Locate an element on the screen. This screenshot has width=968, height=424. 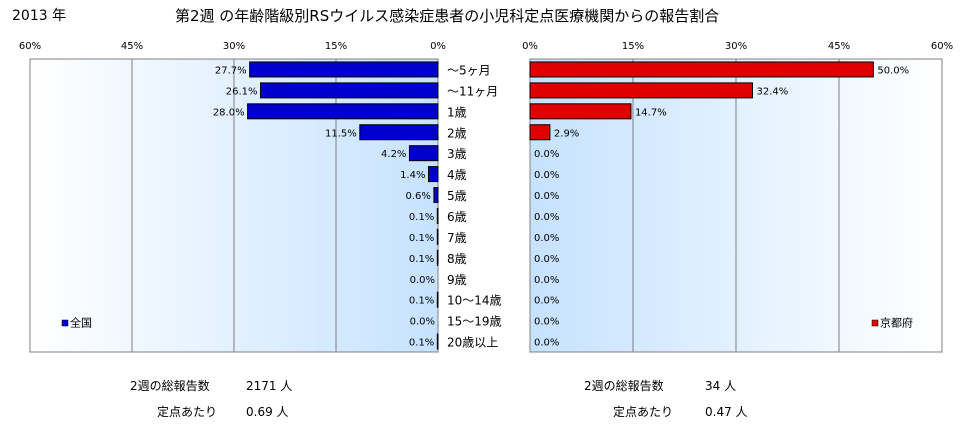
national-tick-label: 30% is located at coordinates (234, 46).